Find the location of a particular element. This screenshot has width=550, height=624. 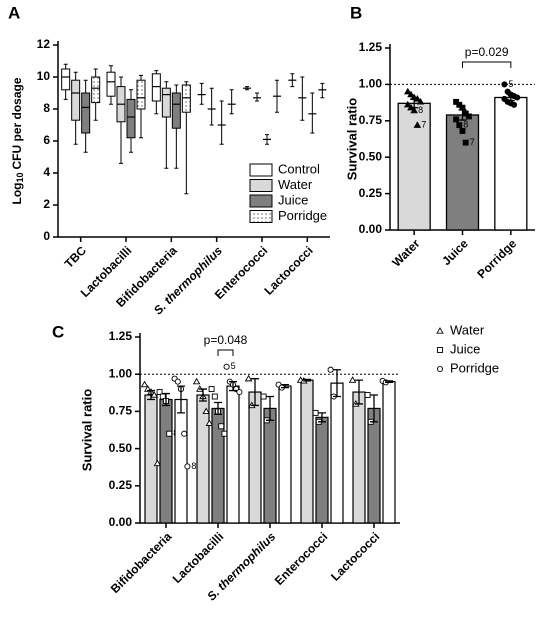

legend-swatch is located at coordinates (261, 201).